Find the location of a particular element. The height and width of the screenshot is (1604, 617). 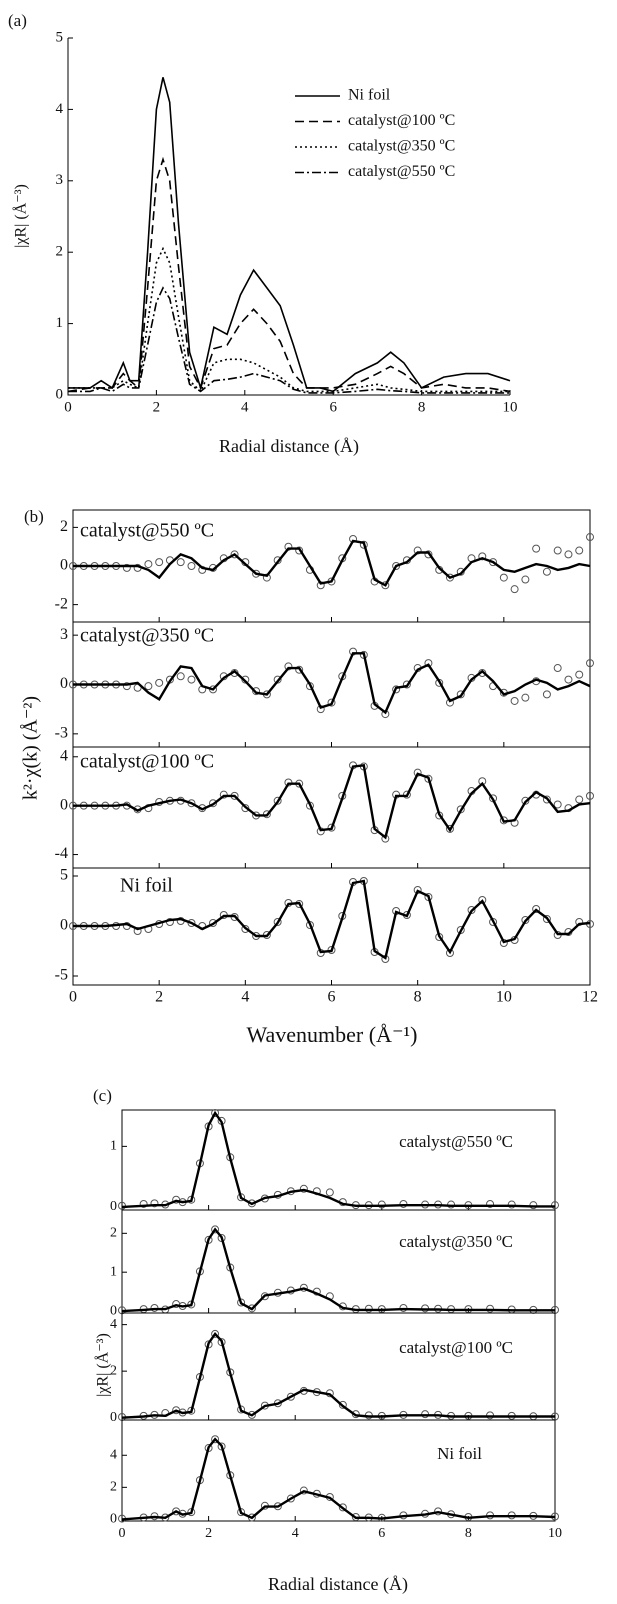

y-tick-label: -3 is located at coordinates (61, 733).